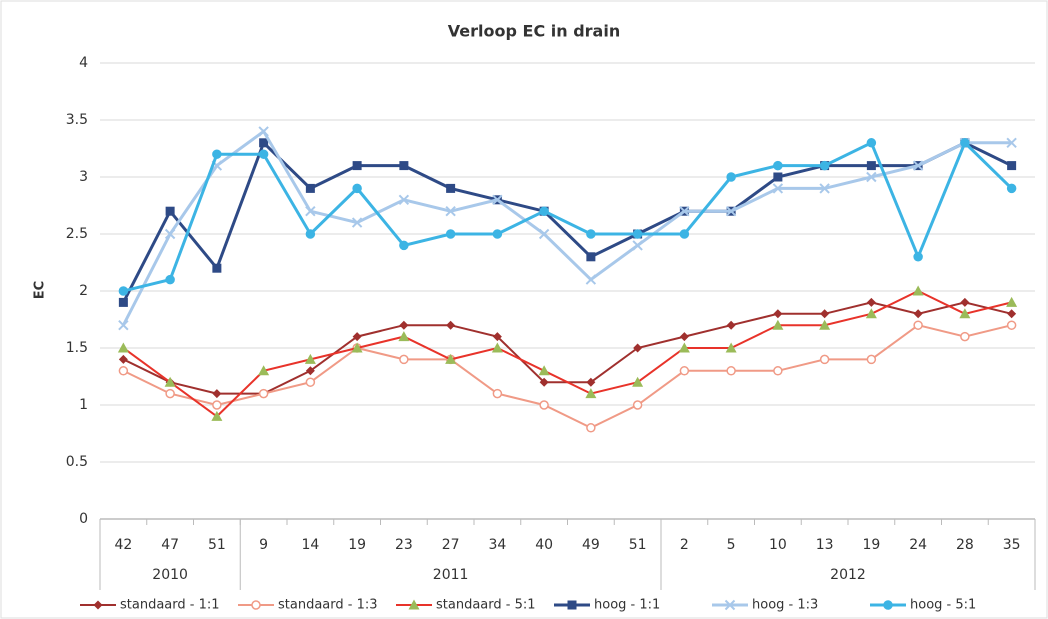 Image resolution: width=1048 pixels, height=619 pixels. What do you see at coordinates (328, 605) in the screenshot?
I see `legend-label: standaard - 1:3` at bounding box center [328, 605].